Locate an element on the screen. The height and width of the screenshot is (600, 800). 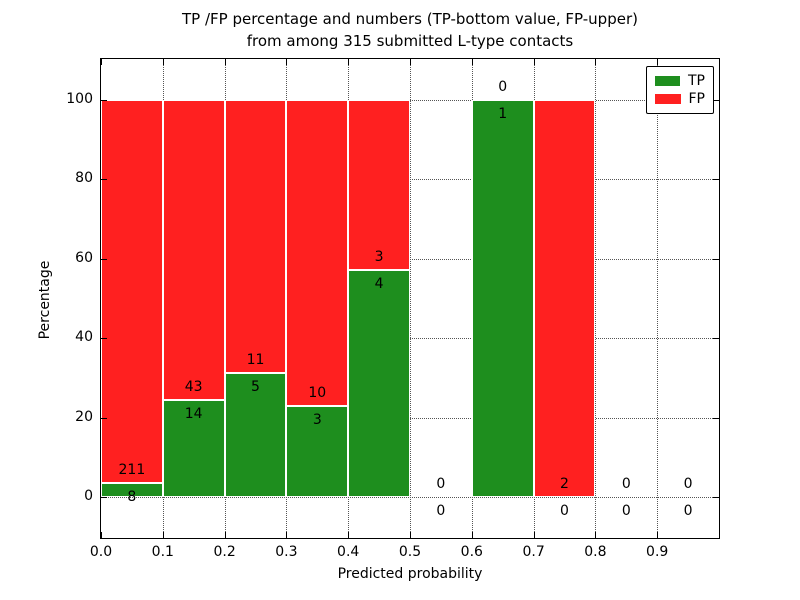
y-tick-label: 0 is located at coordinates (88, 496).